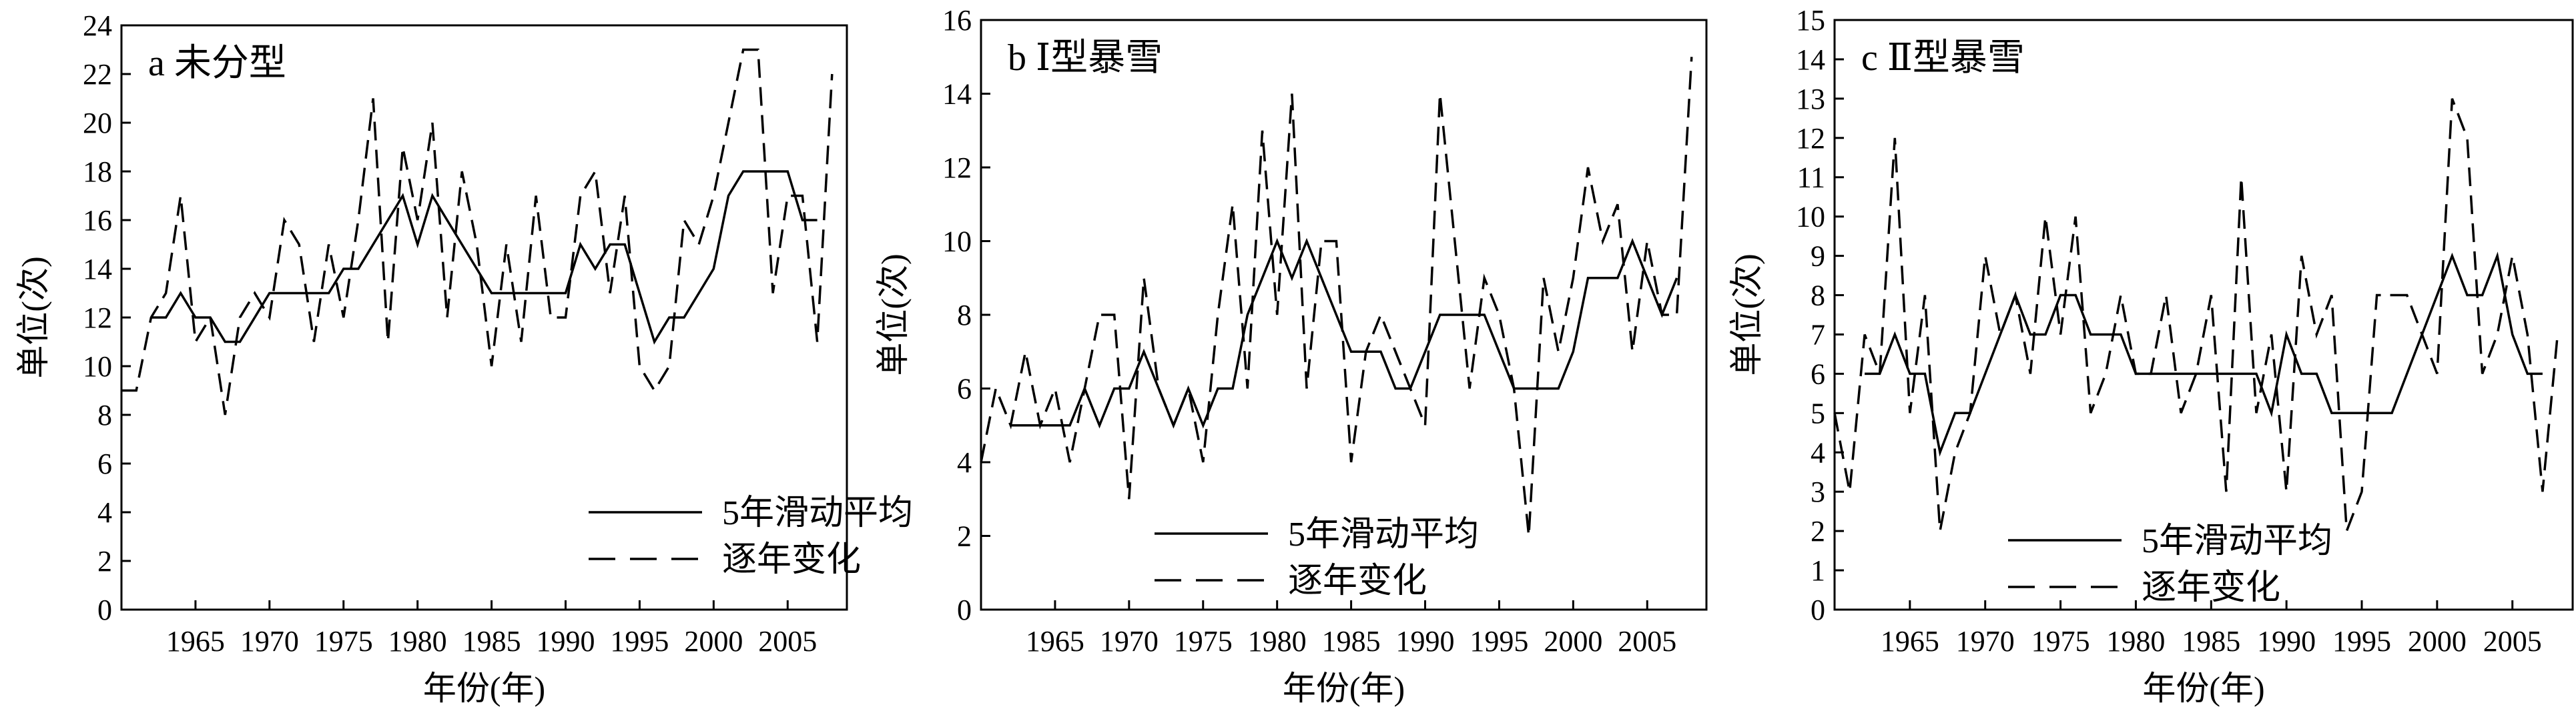 Image resolution: width=2576 pixels, height=715 pixels. What do you see at coordinates (1818, 570) in the screenshot?
I see `y-tick-label: 1` at bounding box center [1818, 570].